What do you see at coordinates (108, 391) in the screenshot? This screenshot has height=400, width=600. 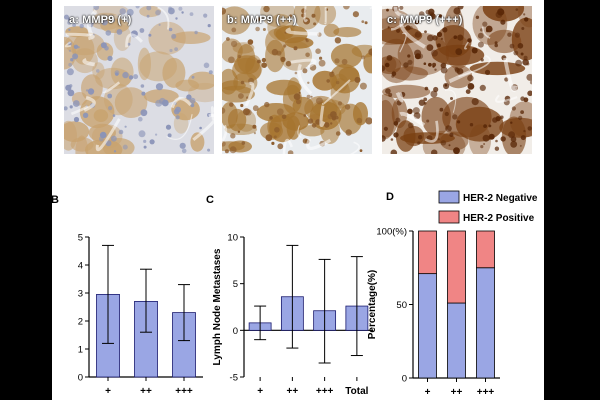 I see `chart-B-x-tick-label: +` at bounding box center [108, 391].